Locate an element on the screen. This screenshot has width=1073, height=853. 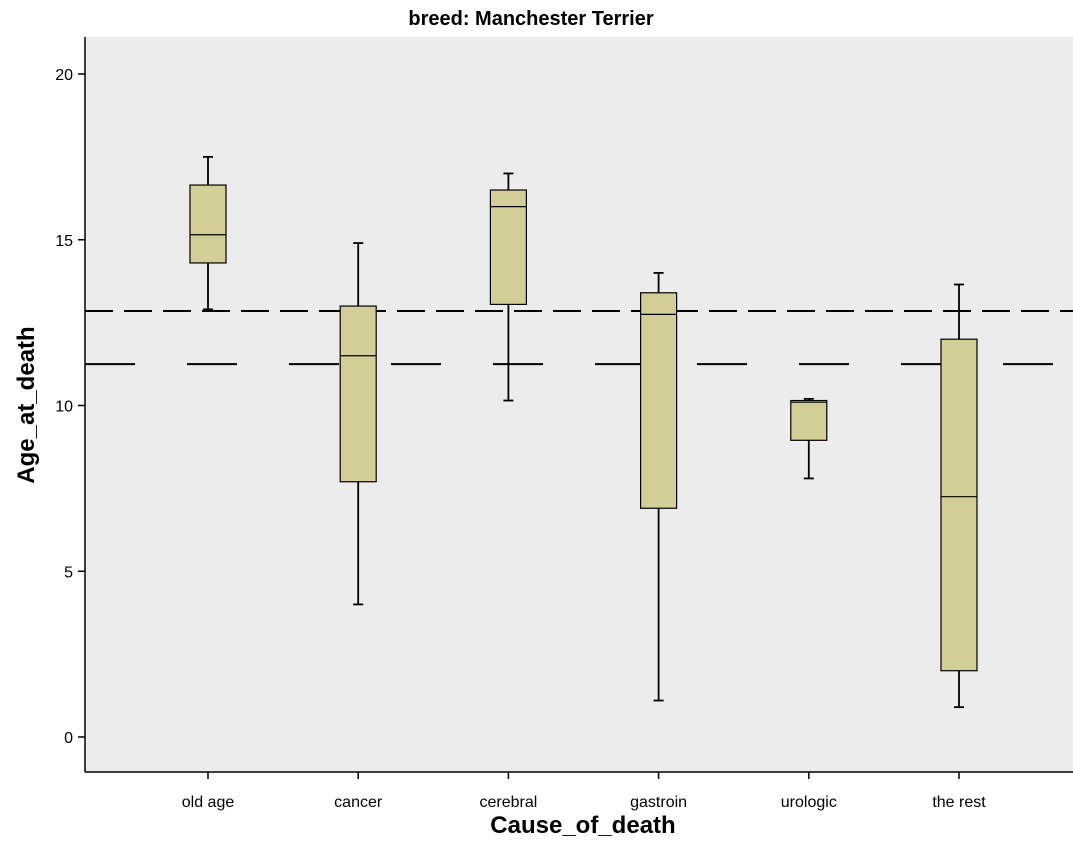
y-axis-ticks: 0 5 10 15 20 is located at coordinates (70, 407).